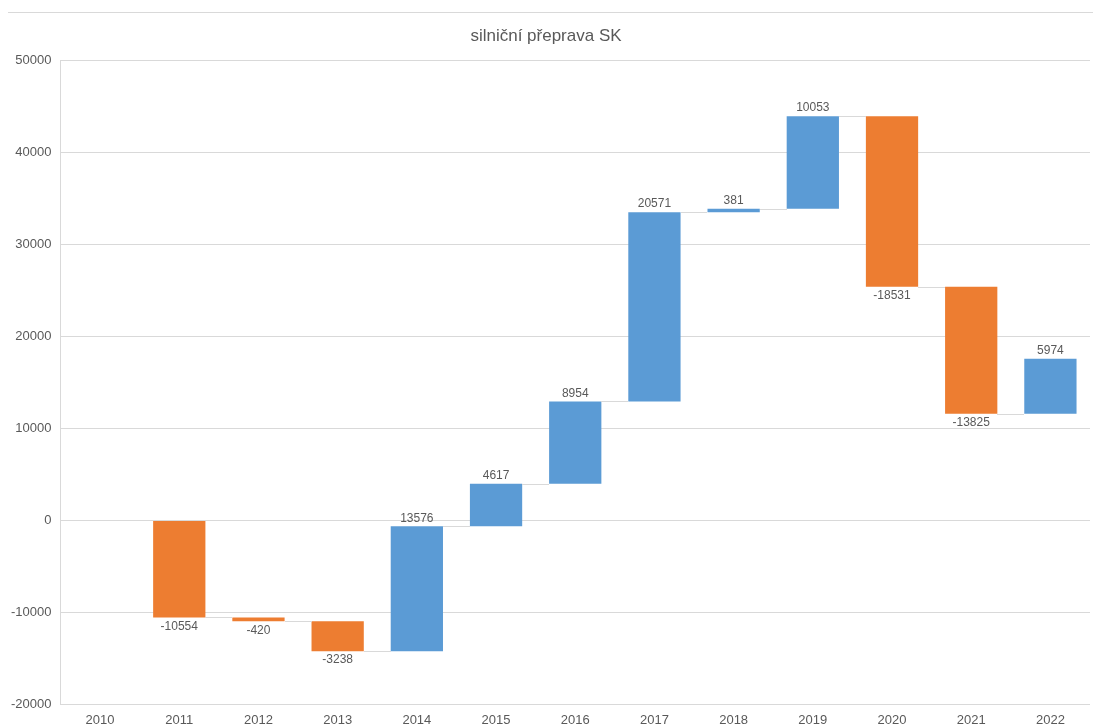 The width and height of the screenshot is (1093, 727). Describe the element at coordinates (338, 659) in the screenshot. I see `data-label: -3238` at that location.